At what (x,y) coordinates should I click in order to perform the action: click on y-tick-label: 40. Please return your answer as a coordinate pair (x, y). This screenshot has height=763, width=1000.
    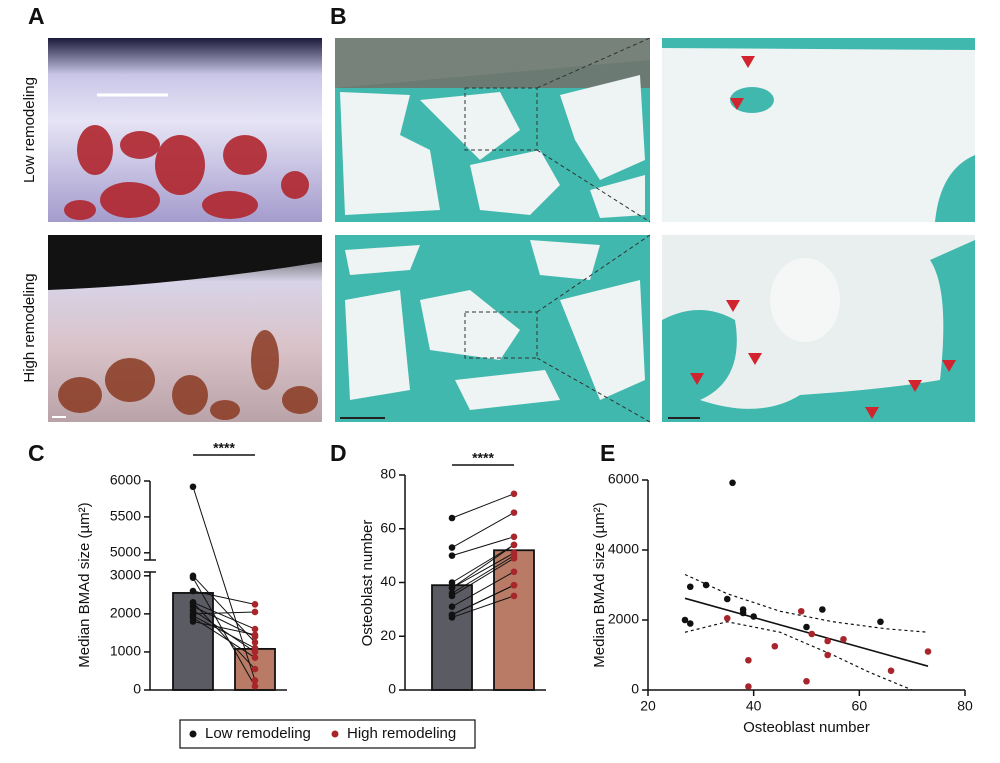
    Looking at the image, I should click on (388, 581).